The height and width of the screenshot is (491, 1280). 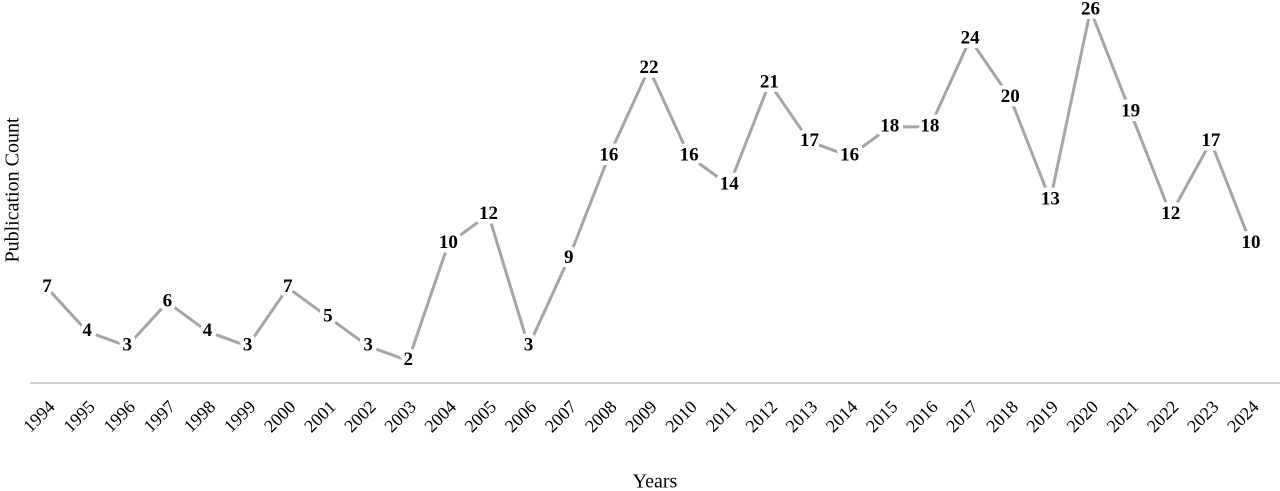 What do you see at coordinates (655, 481) in the screenshot?
I see `x-axis-title: Years` at bounding box center [655, 481].